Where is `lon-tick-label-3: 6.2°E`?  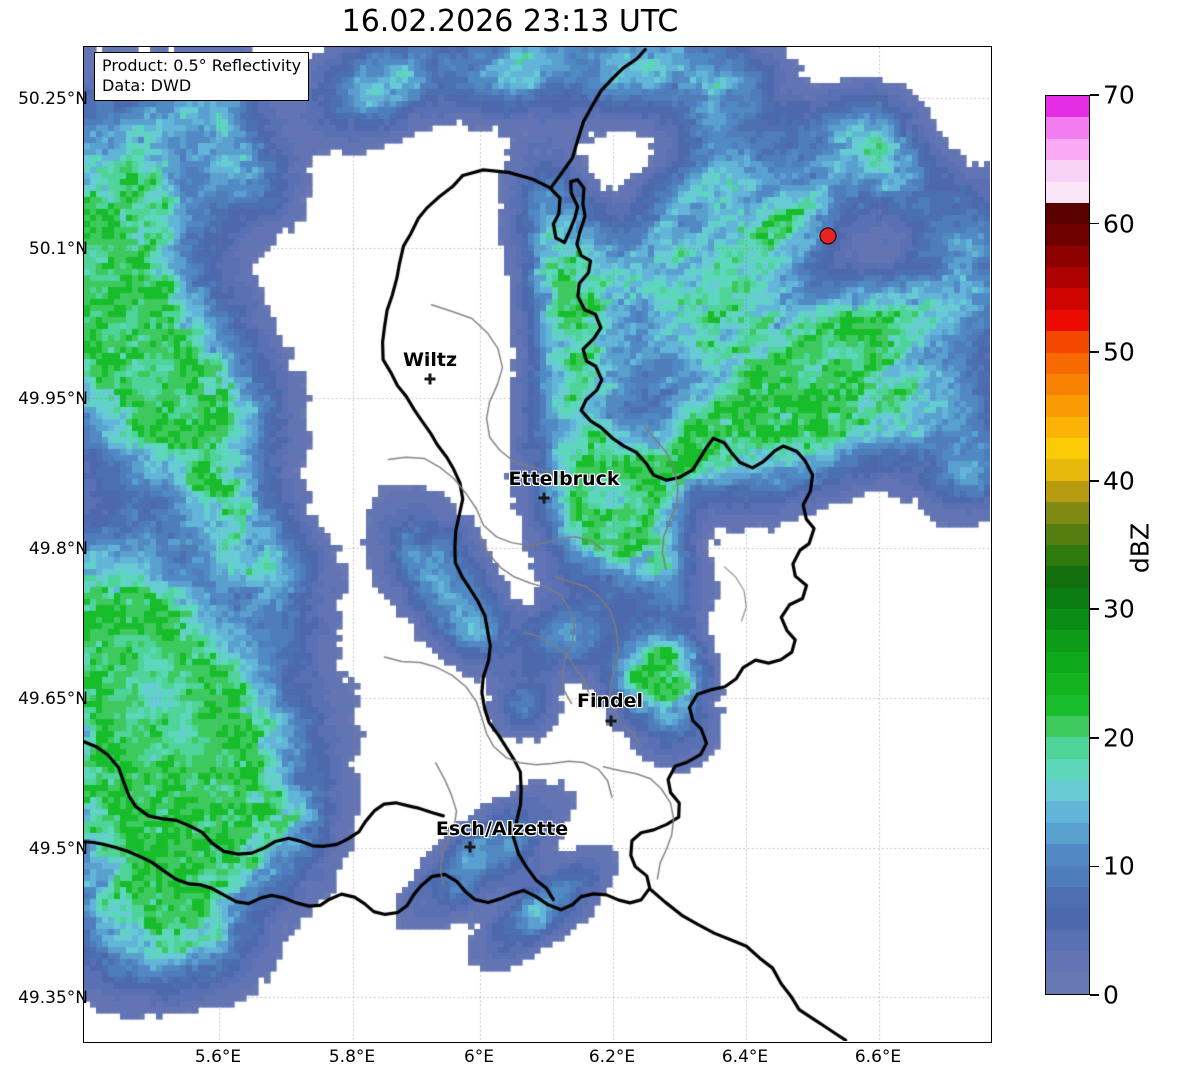
lon-tick-label-3: 6.2°E is located at coordinates (612, 1057).